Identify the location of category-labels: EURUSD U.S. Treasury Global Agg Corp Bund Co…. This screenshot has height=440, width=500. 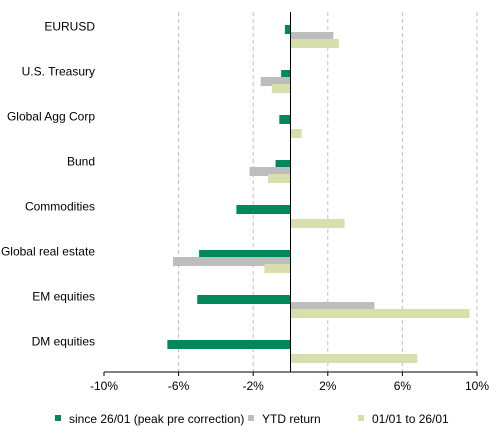
(48, 184).